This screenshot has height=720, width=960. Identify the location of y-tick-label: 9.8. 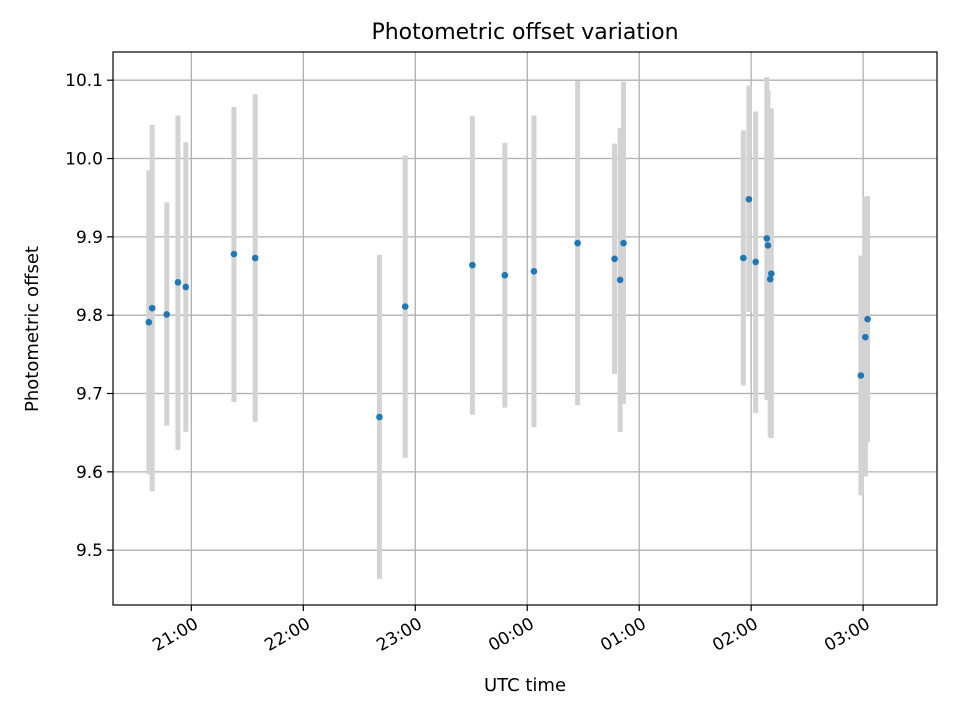
(89, 316).